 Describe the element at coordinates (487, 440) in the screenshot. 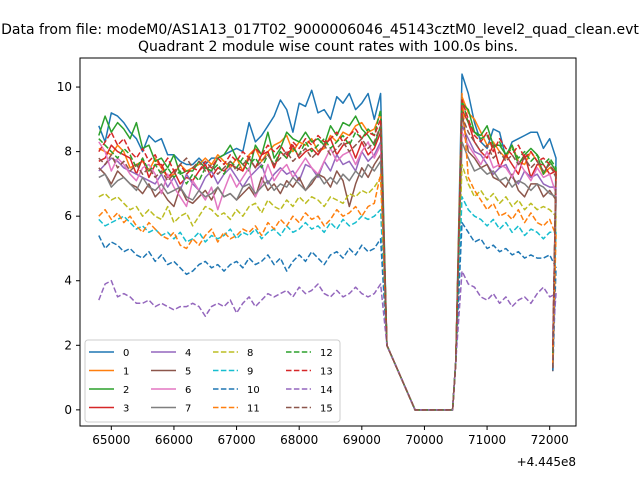

I see `x-tick-label: 71000` at that location.